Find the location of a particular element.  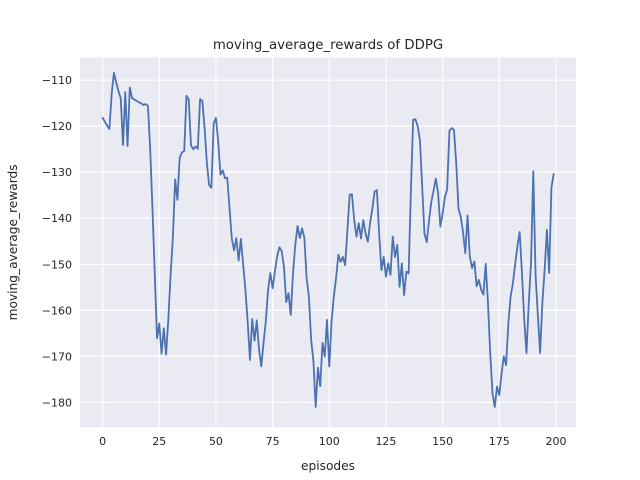

x-tick-label: 50 is located at coordinates (216, 441).